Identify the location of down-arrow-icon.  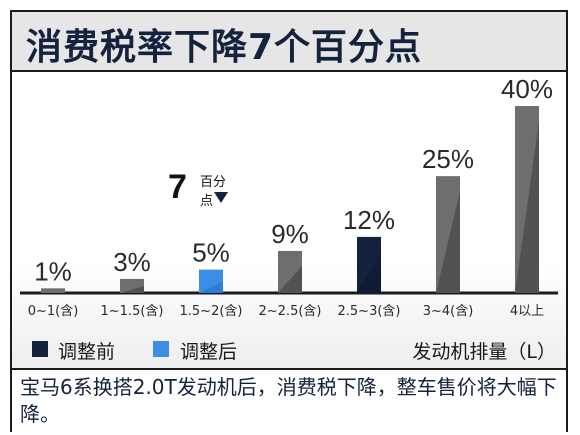
(221, 197).